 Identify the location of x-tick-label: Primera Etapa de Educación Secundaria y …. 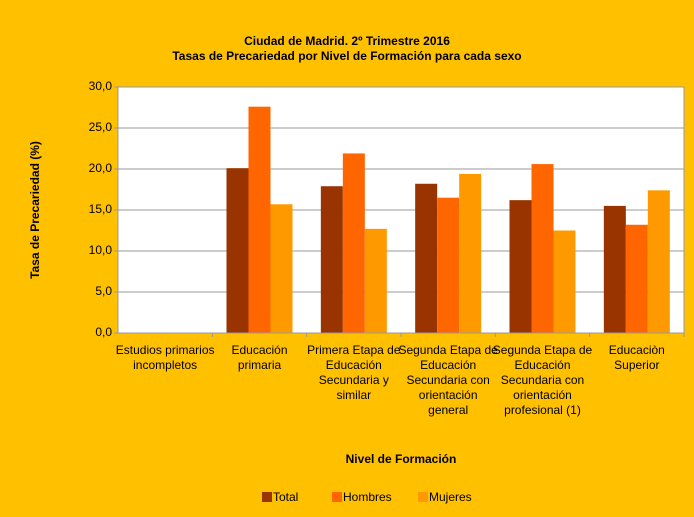
(354, 372).